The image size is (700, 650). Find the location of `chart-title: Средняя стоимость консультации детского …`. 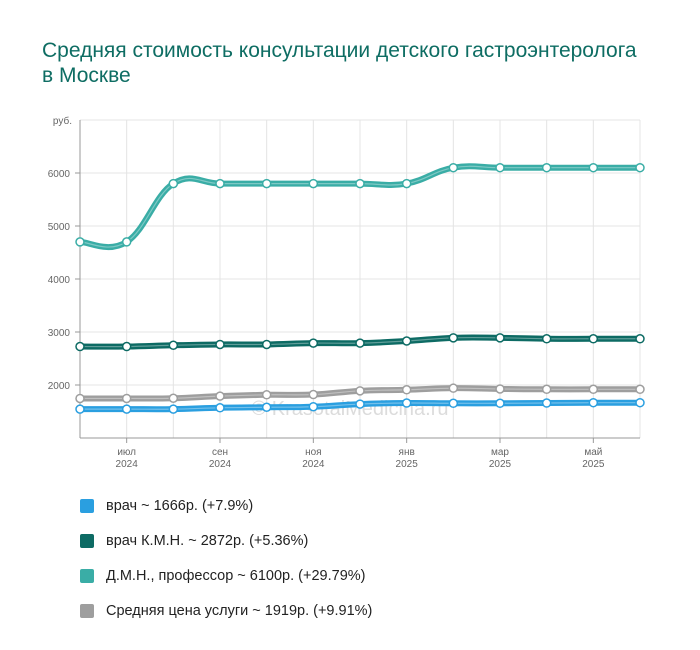

chart-title: Средняя стоимость консультации детского … is located at coordinates (339, 63).